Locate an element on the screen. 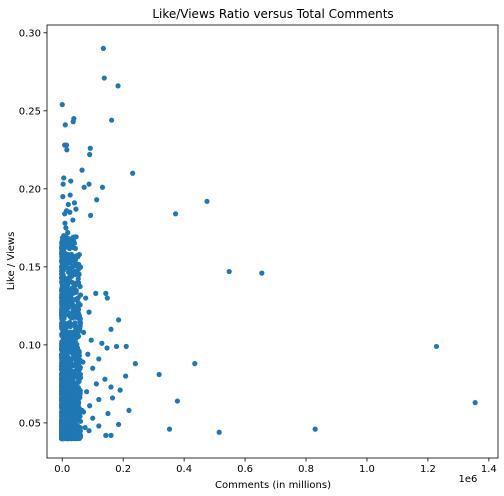 Image resolution: width=504 pixels, height=496 pixels. y-tick-label: 0.25 is located at coordinates (30, 111).